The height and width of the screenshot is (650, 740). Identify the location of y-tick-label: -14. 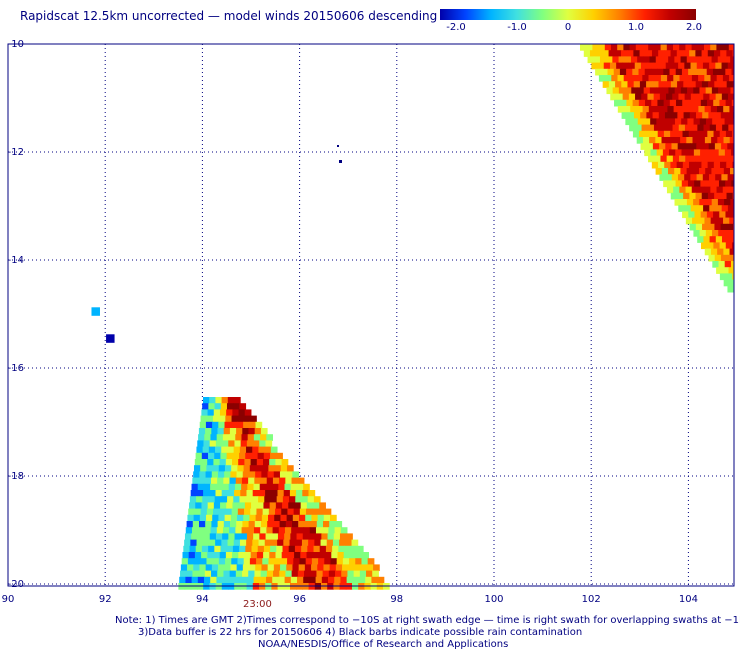
(16, 260).